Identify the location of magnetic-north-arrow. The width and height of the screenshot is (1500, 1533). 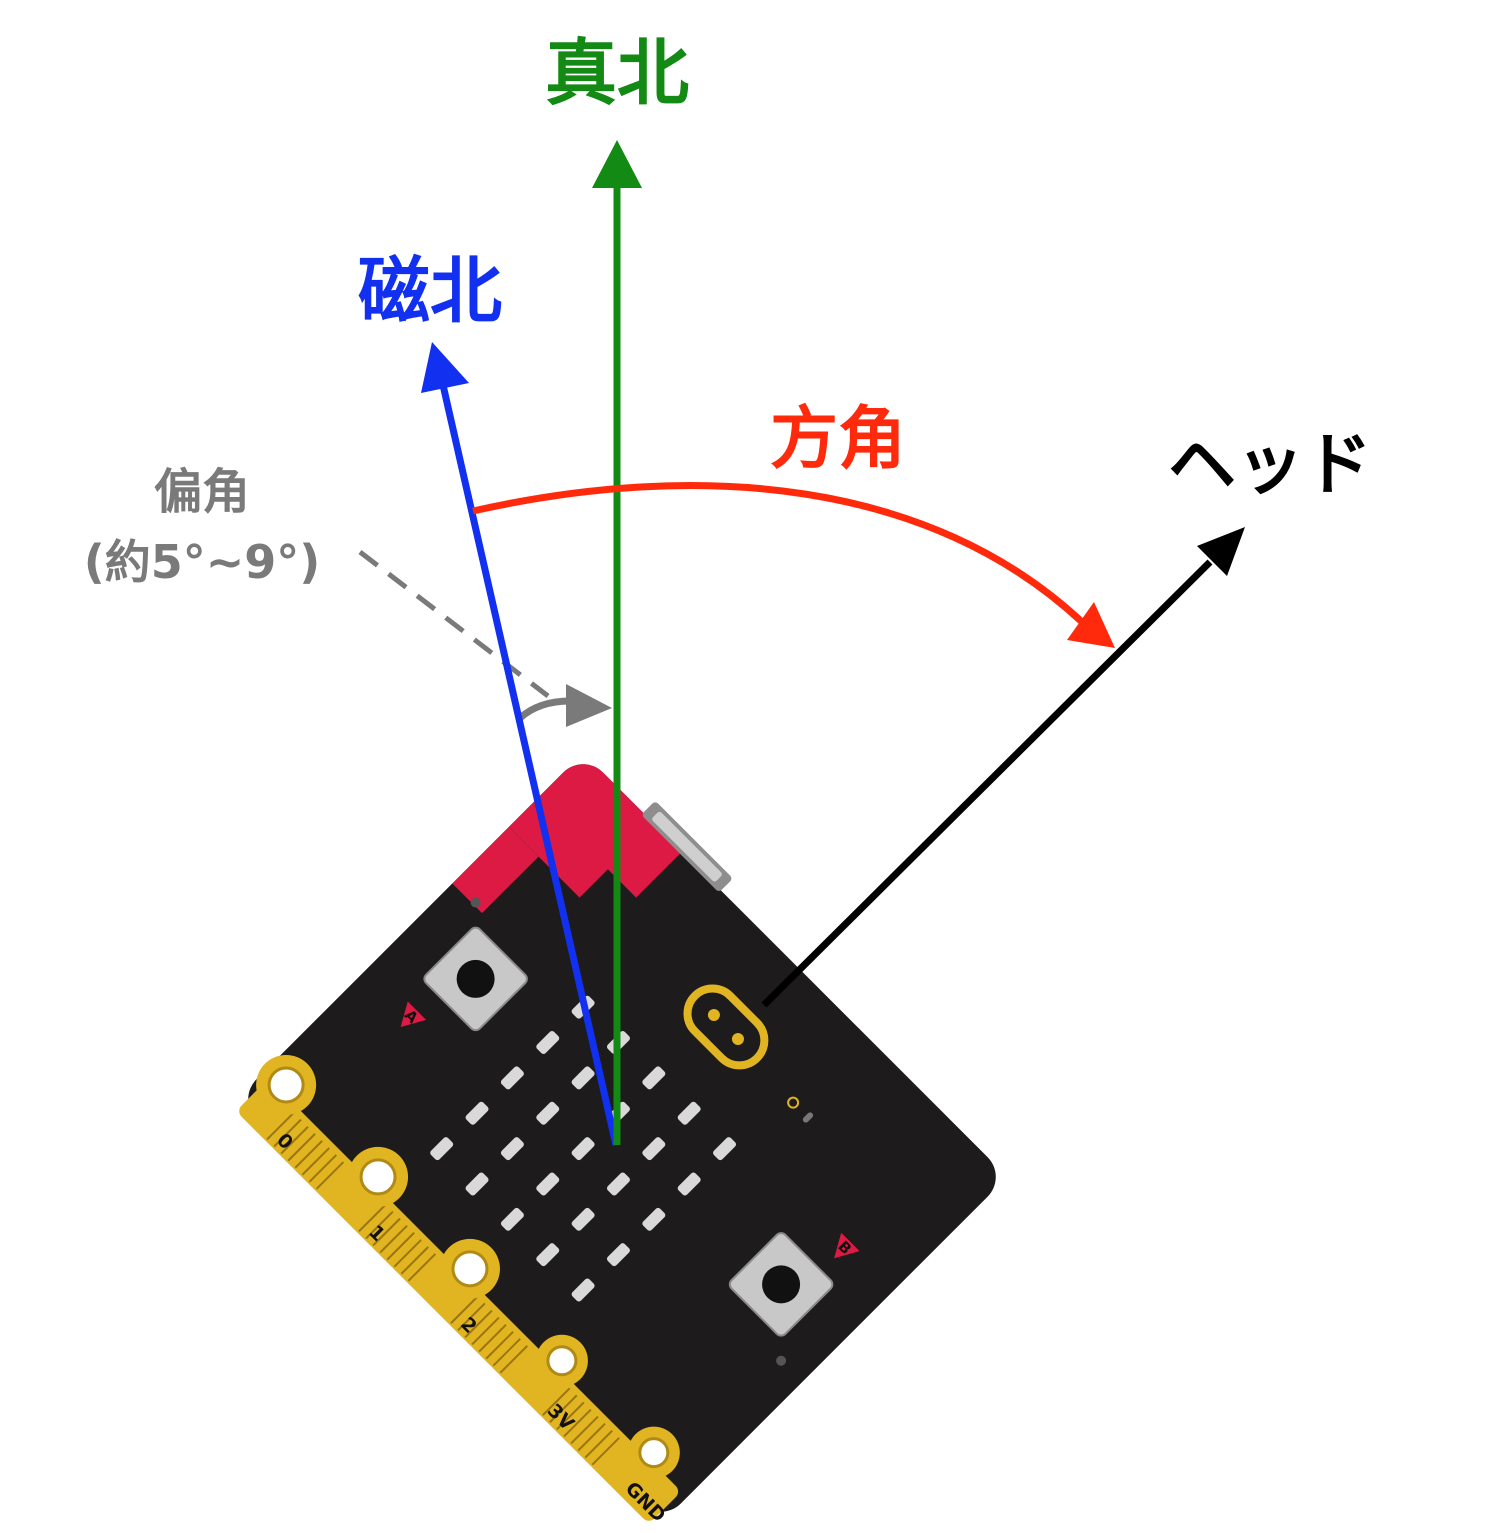
(520, 744).